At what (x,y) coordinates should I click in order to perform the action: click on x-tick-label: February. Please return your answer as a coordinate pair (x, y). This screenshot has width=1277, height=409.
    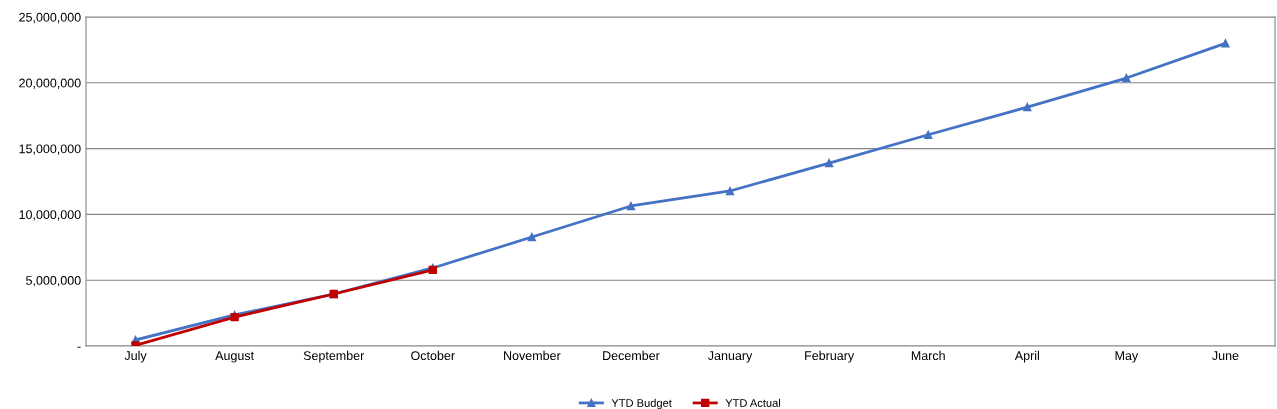
    Looking at the image, I should click on (830, 356).